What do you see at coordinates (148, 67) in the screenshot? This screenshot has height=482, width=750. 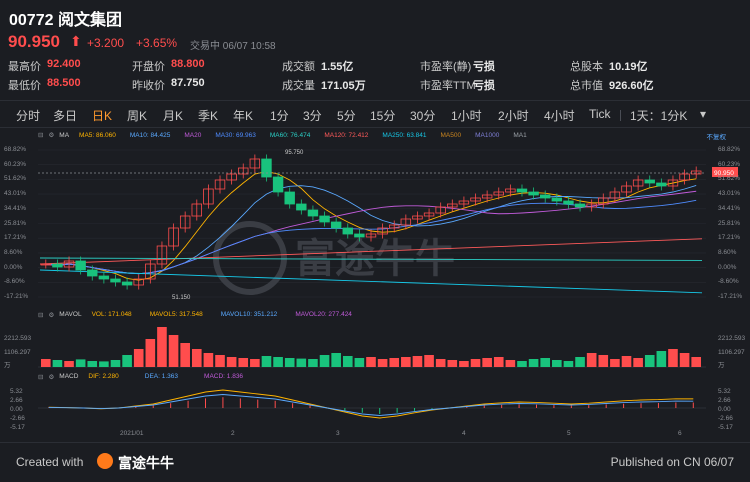 I see `stat-label: 开盘价` at bounding box center [148, 67].